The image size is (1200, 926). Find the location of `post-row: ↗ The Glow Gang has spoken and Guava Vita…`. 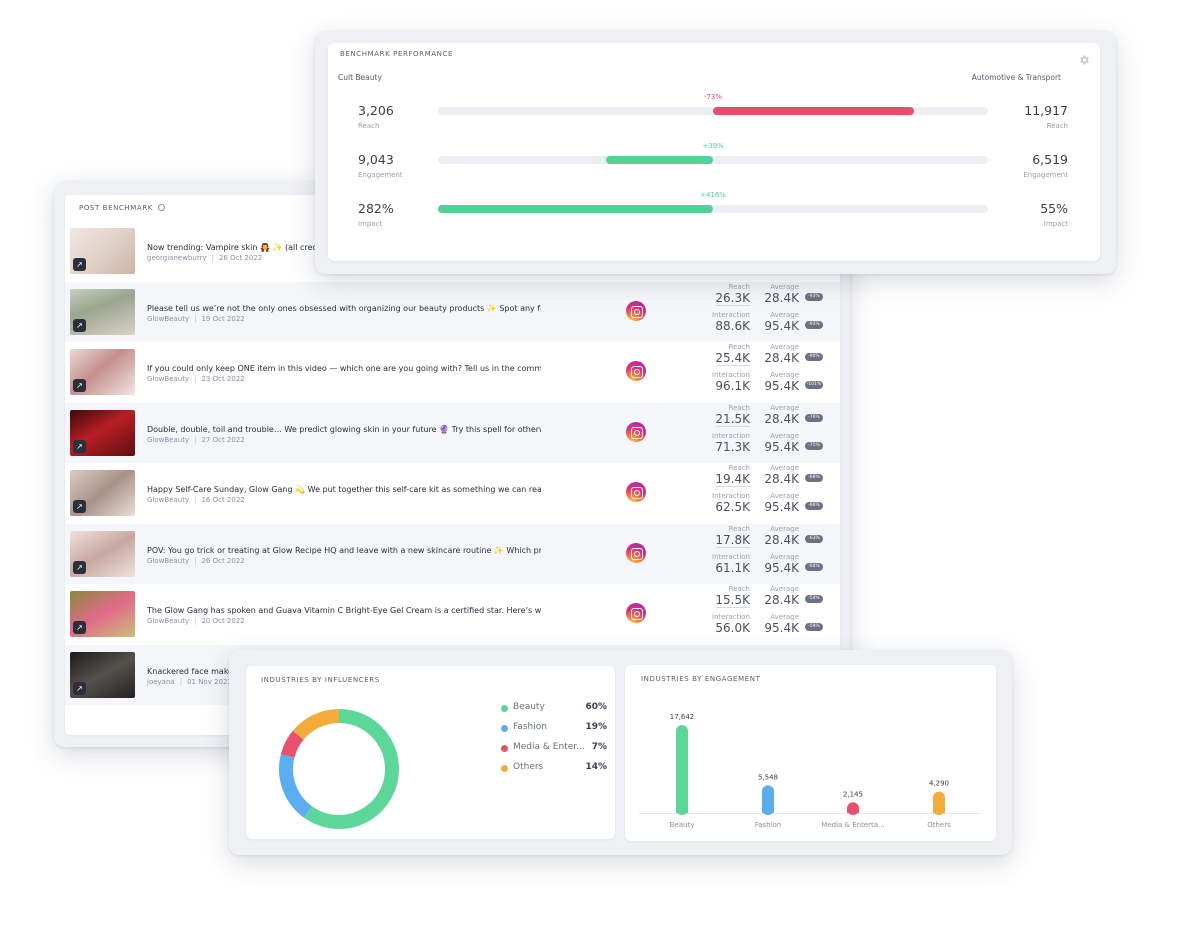

post-row: ↗ The Glow Gang has spoken and Guava Vita… is located at coordinates (452, 614).